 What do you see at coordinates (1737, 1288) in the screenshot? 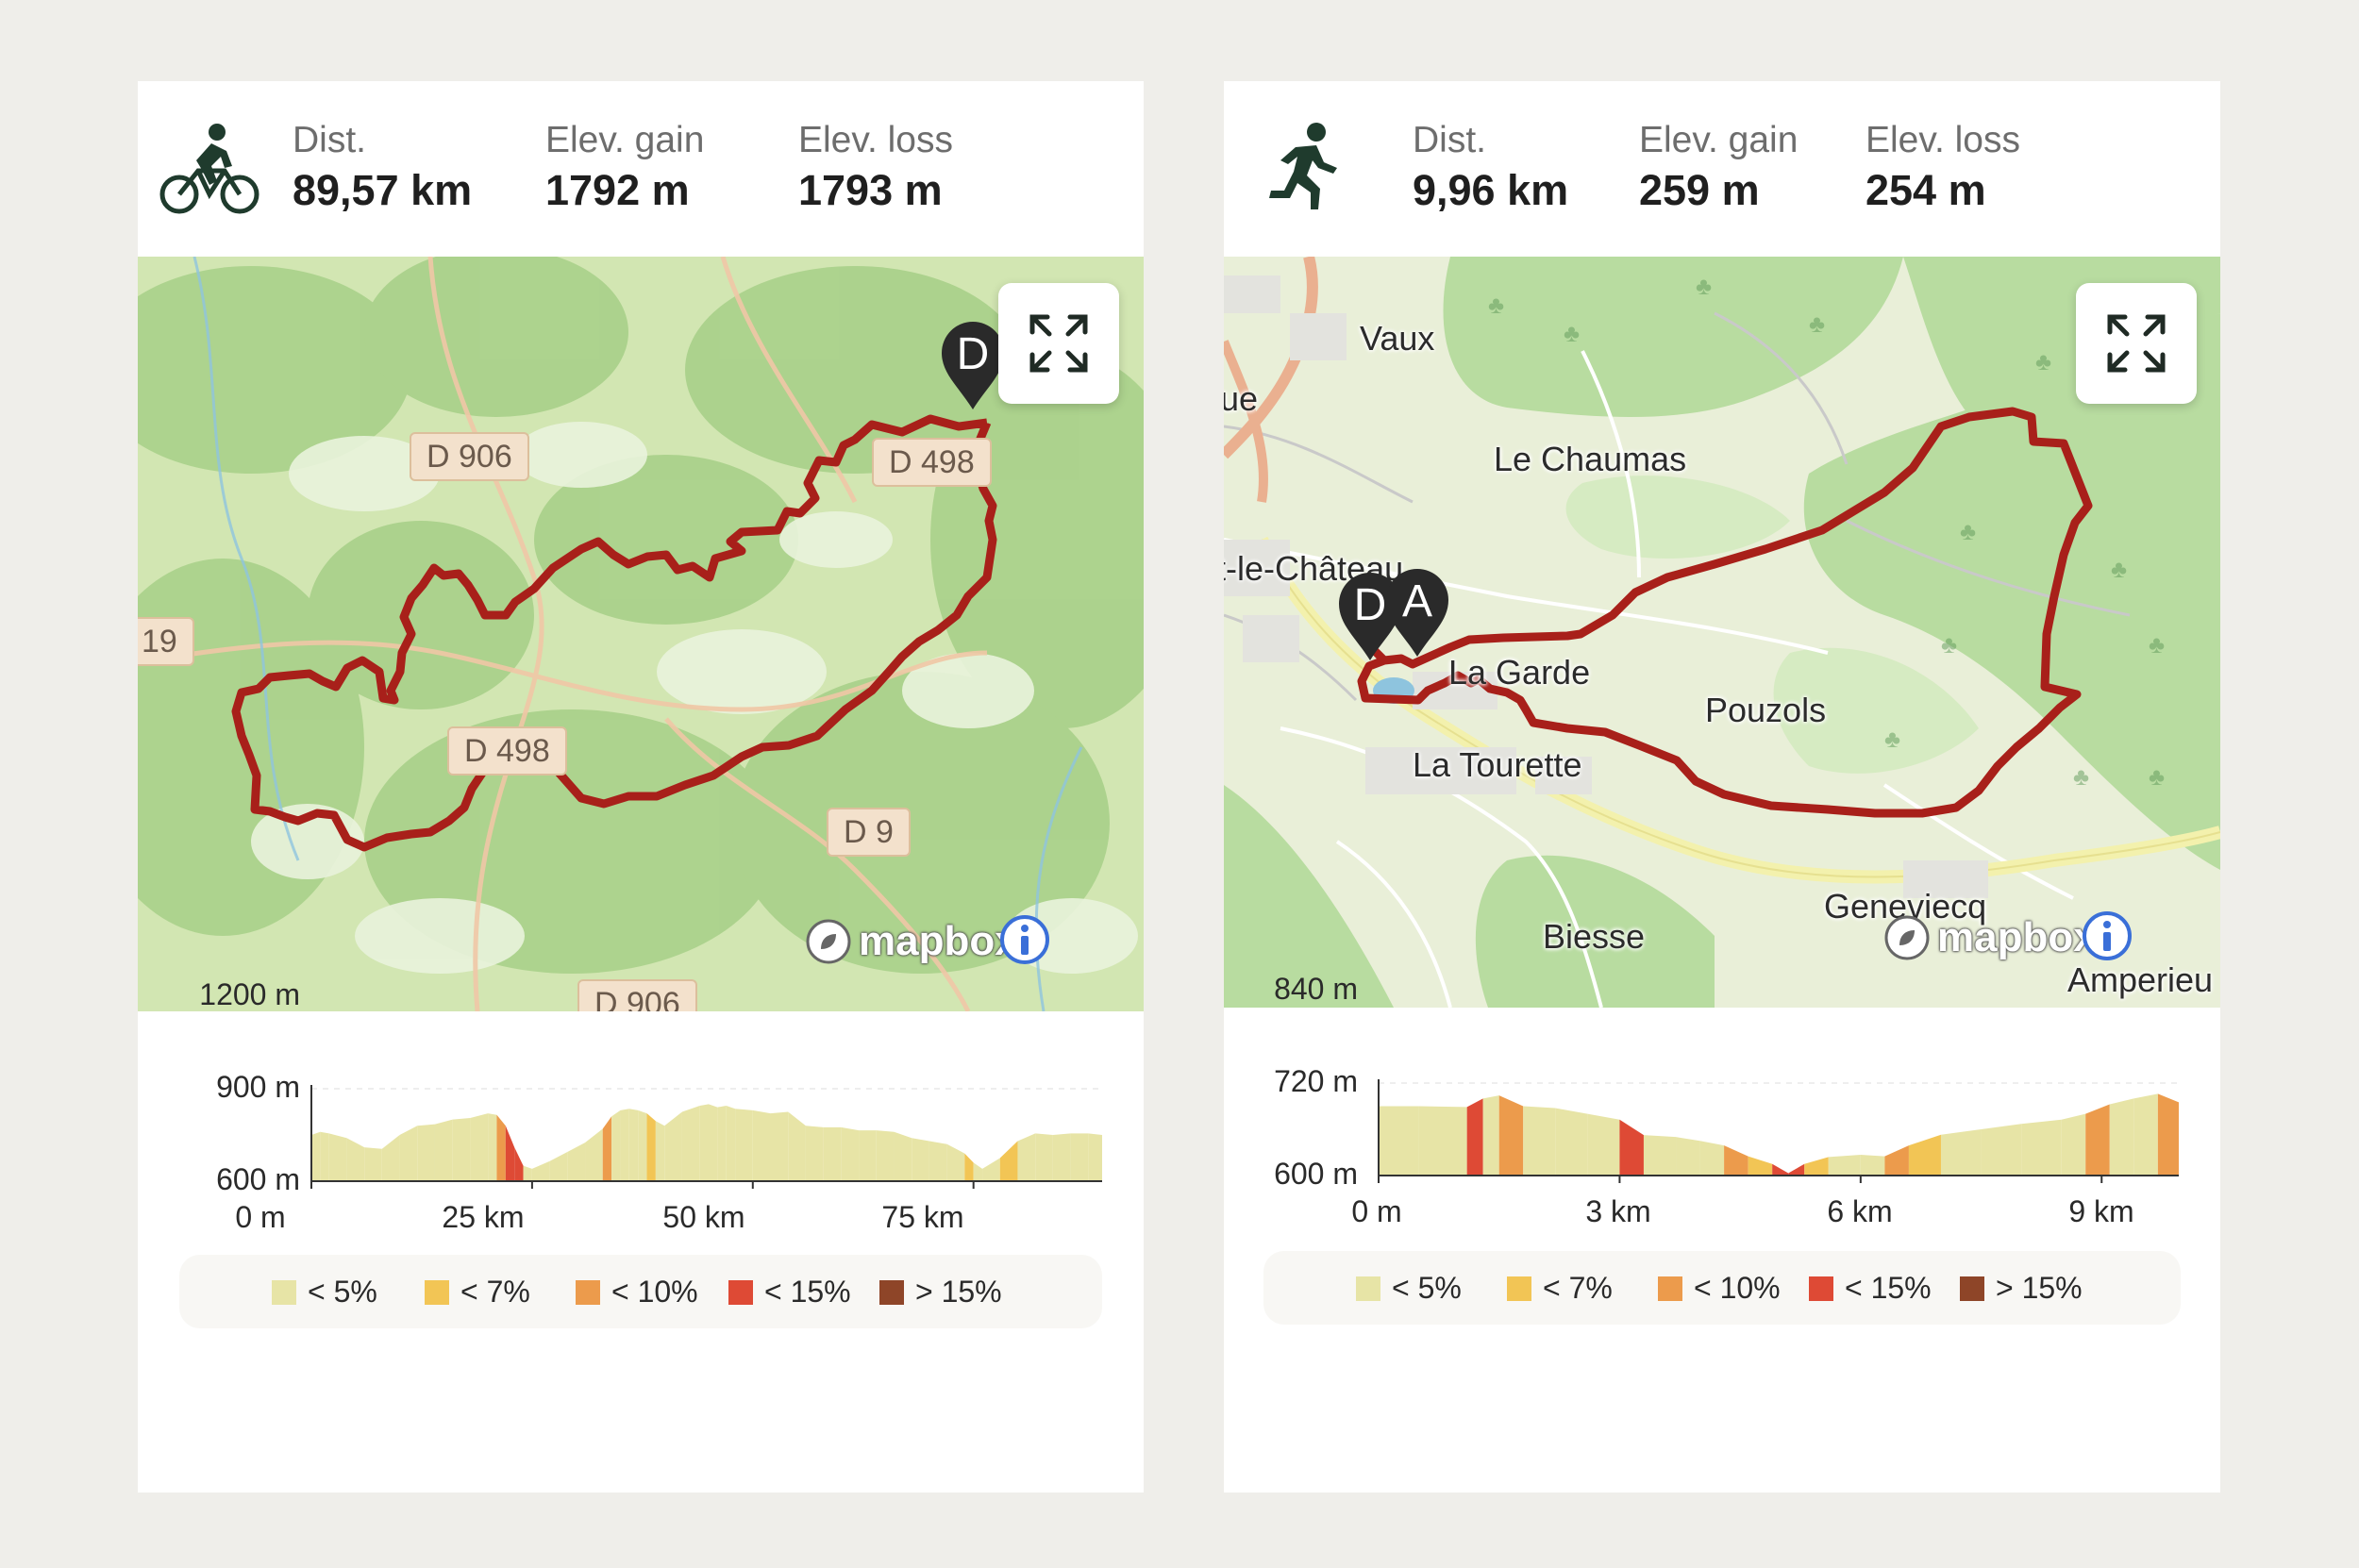
I see `legend-label: < 10%` at bounding box center [1737, 1288].